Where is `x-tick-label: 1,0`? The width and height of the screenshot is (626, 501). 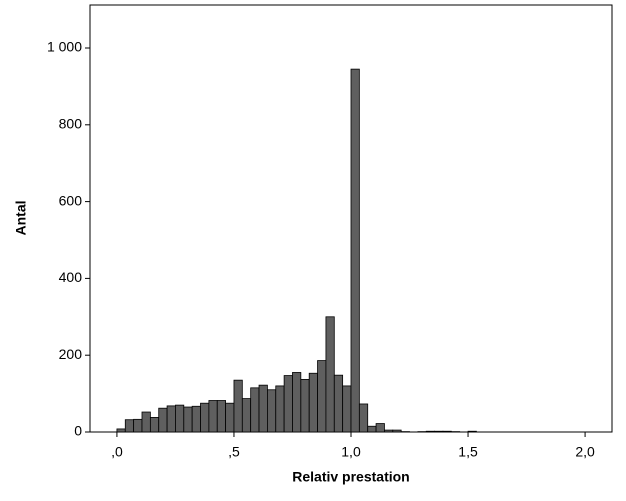 x-tick-label: 1,0 is located at coordinates (351, 452).